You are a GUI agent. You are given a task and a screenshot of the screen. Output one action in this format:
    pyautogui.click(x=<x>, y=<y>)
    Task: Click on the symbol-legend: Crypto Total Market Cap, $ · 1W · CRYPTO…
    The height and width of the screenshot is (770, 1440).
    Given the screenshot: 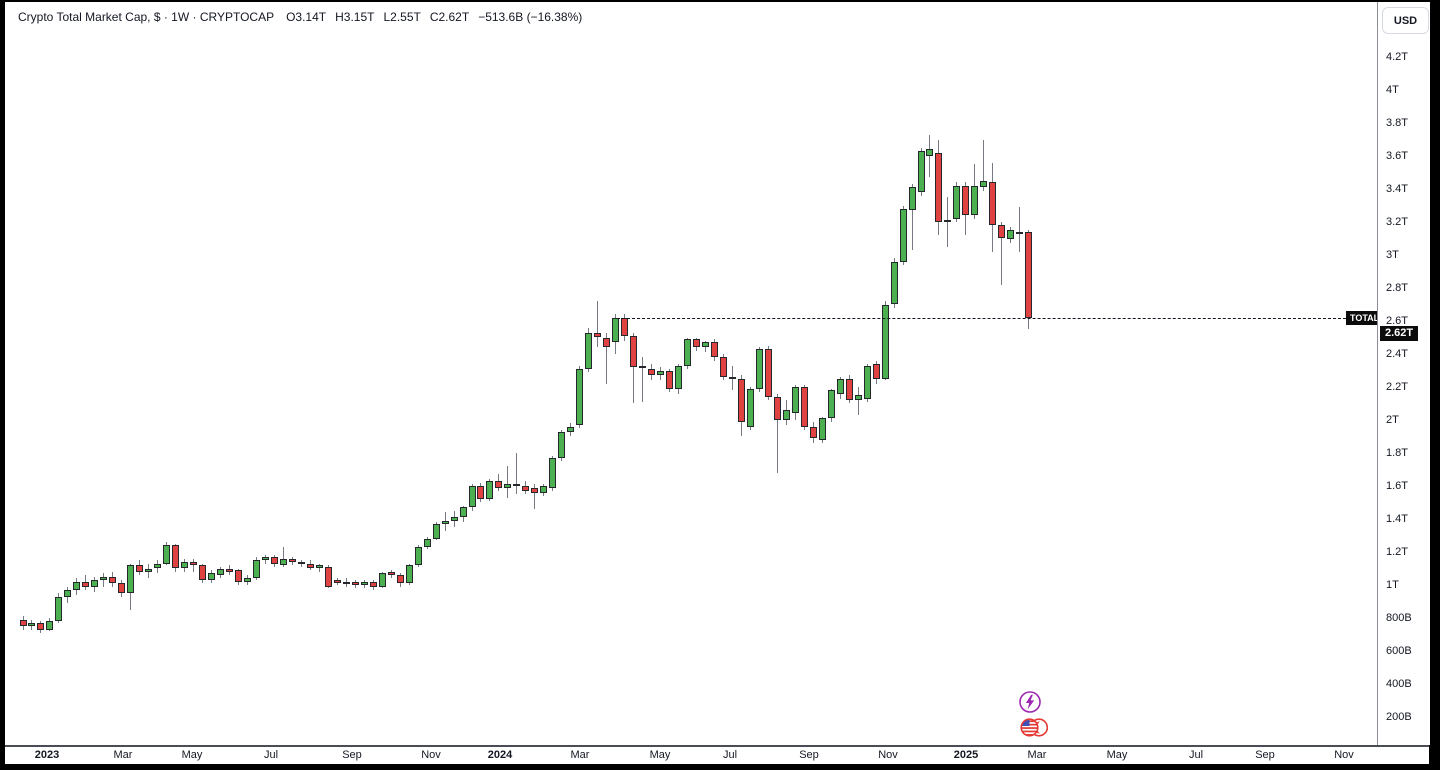 What is the action you would take?
    pyautogui.click(x=304, y=17)
    